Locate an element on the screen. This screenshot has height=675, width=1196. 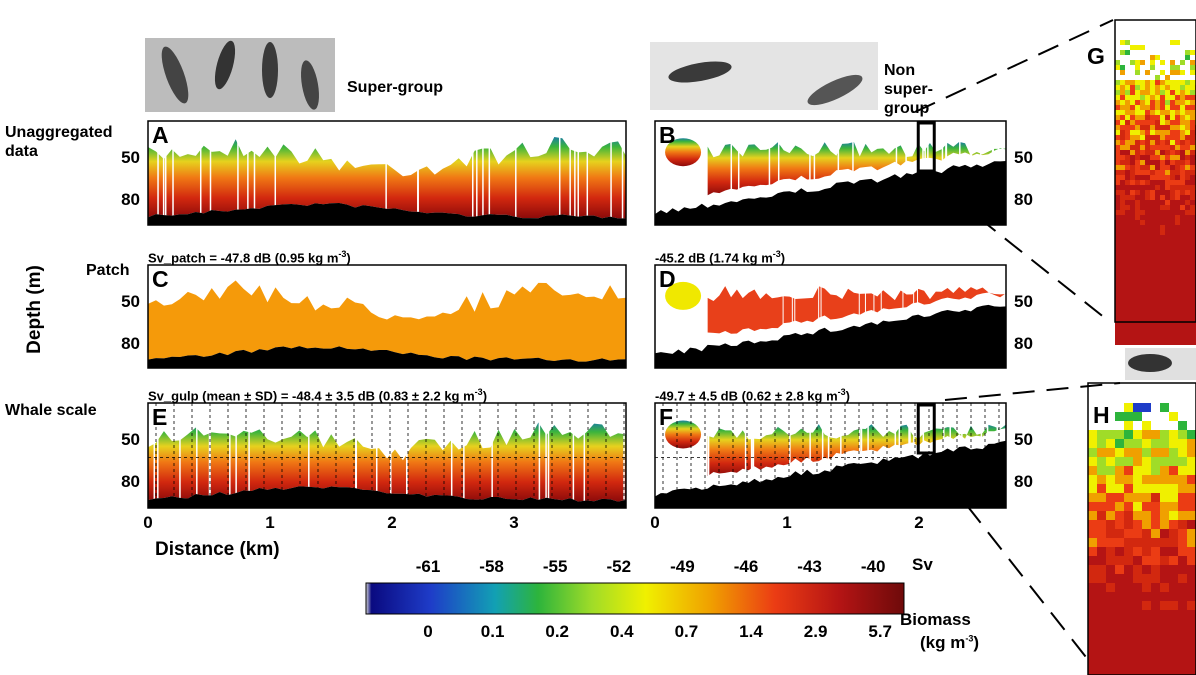
x-tick-label: 1 is located at coordinates (270, 522).